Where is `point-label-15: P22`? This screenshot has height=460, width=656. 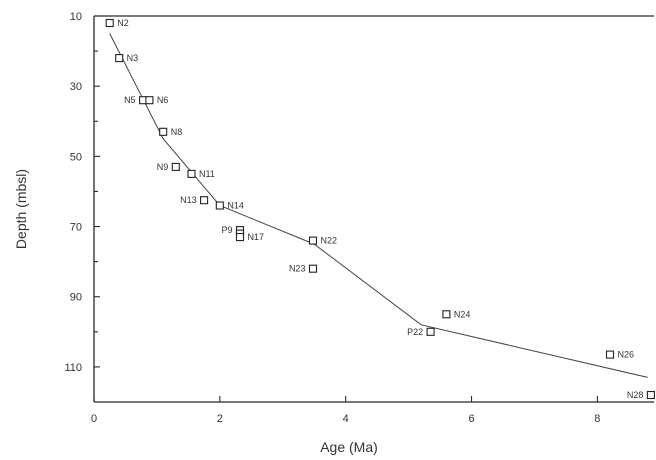 point-label-15: P22 is located at coordinates (415, 332).